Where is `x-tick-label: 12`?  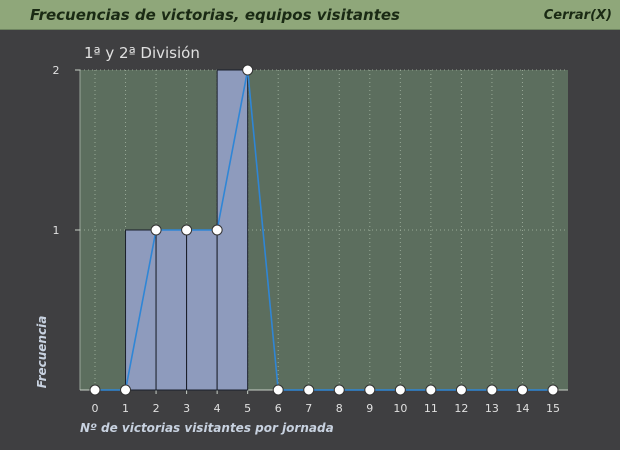
x-tick-label: 12 is located at coordinates (461, 408).